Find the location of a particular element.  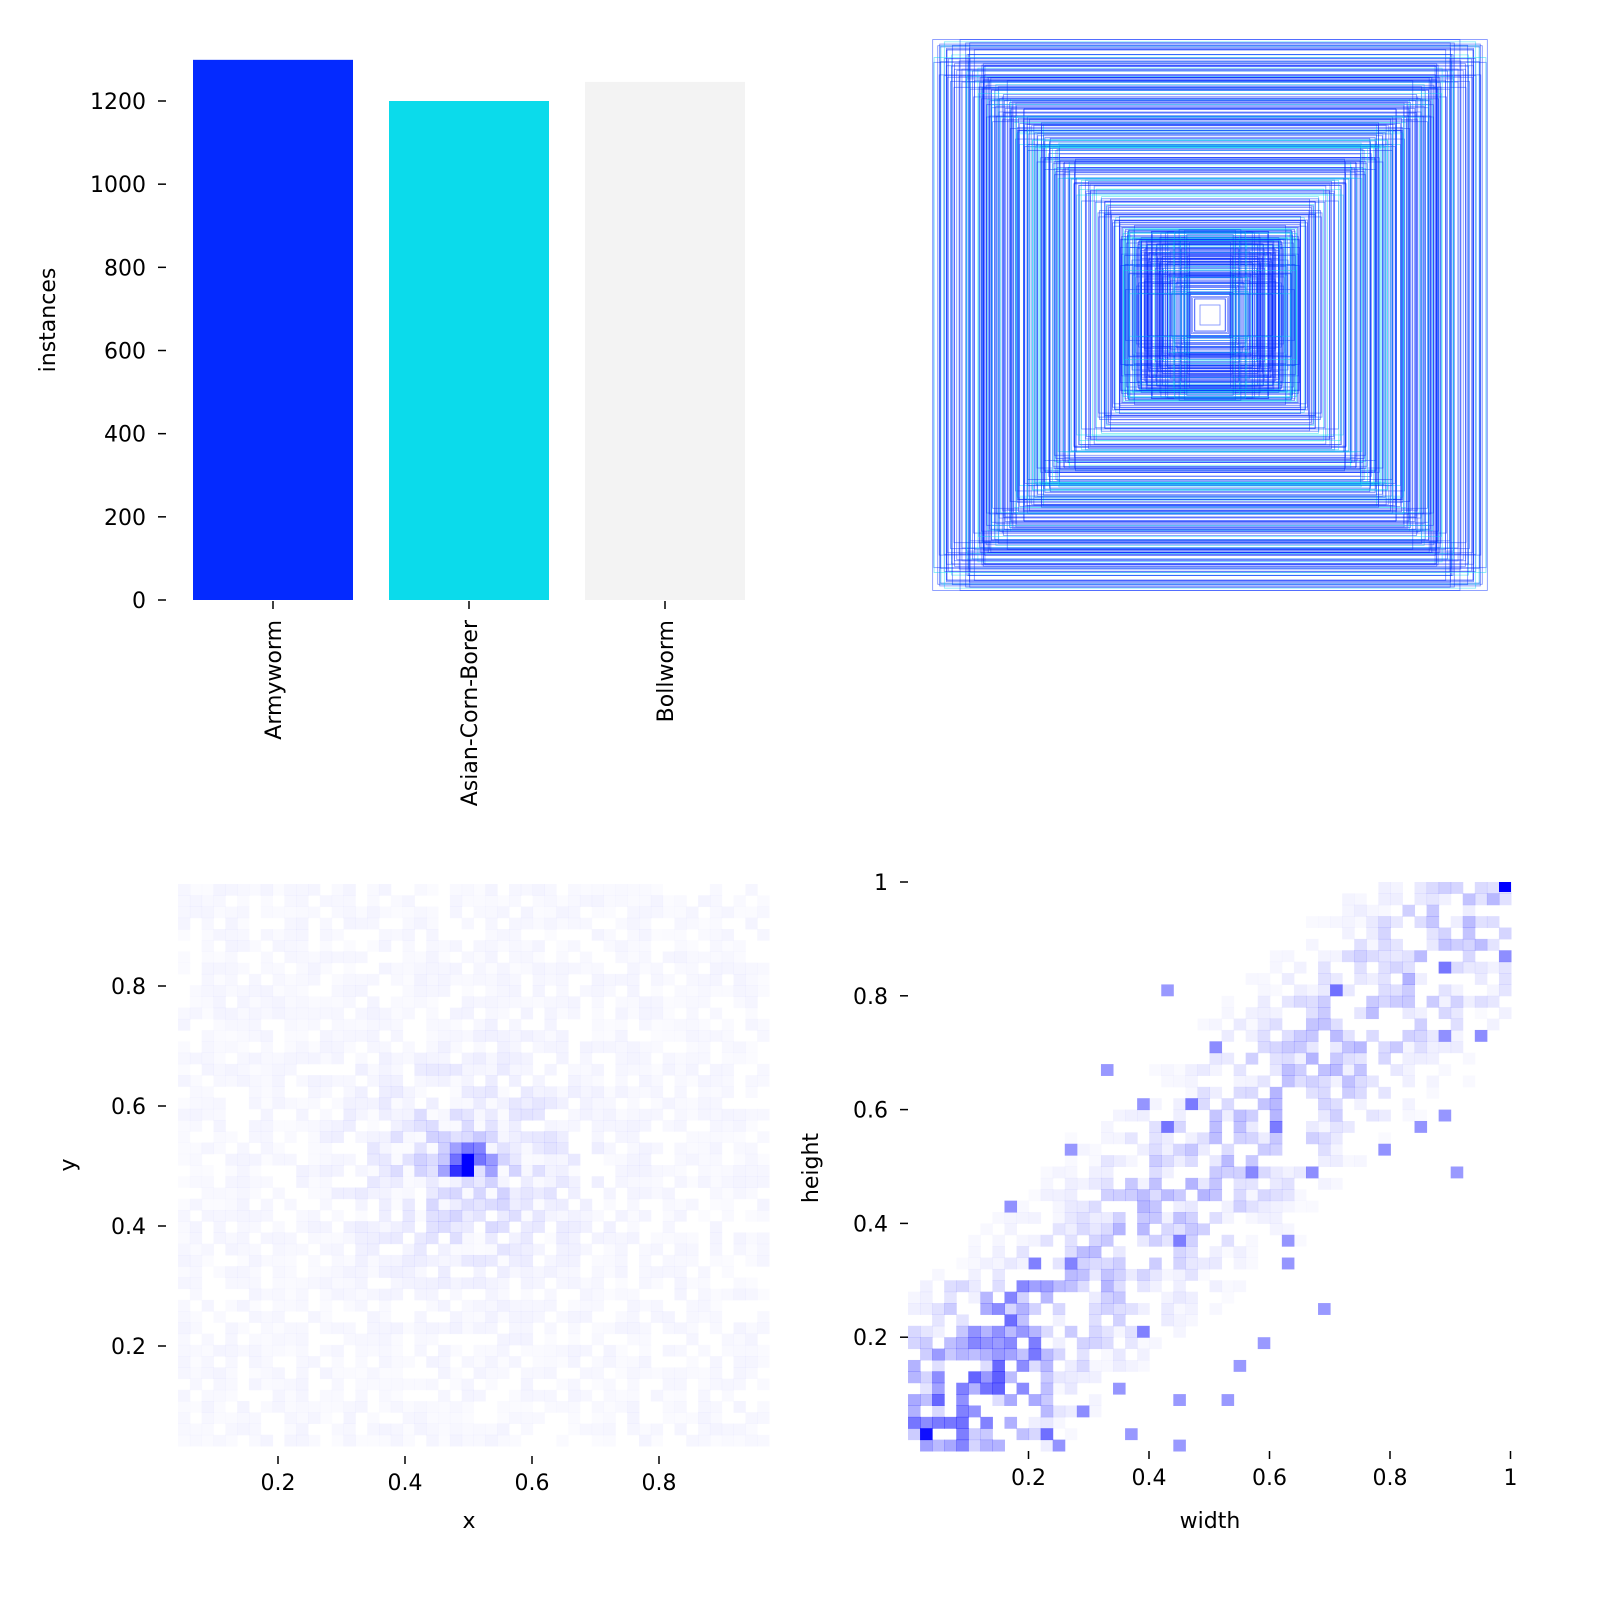

bounding-box-overlay is located at coordinates (1210, 315).